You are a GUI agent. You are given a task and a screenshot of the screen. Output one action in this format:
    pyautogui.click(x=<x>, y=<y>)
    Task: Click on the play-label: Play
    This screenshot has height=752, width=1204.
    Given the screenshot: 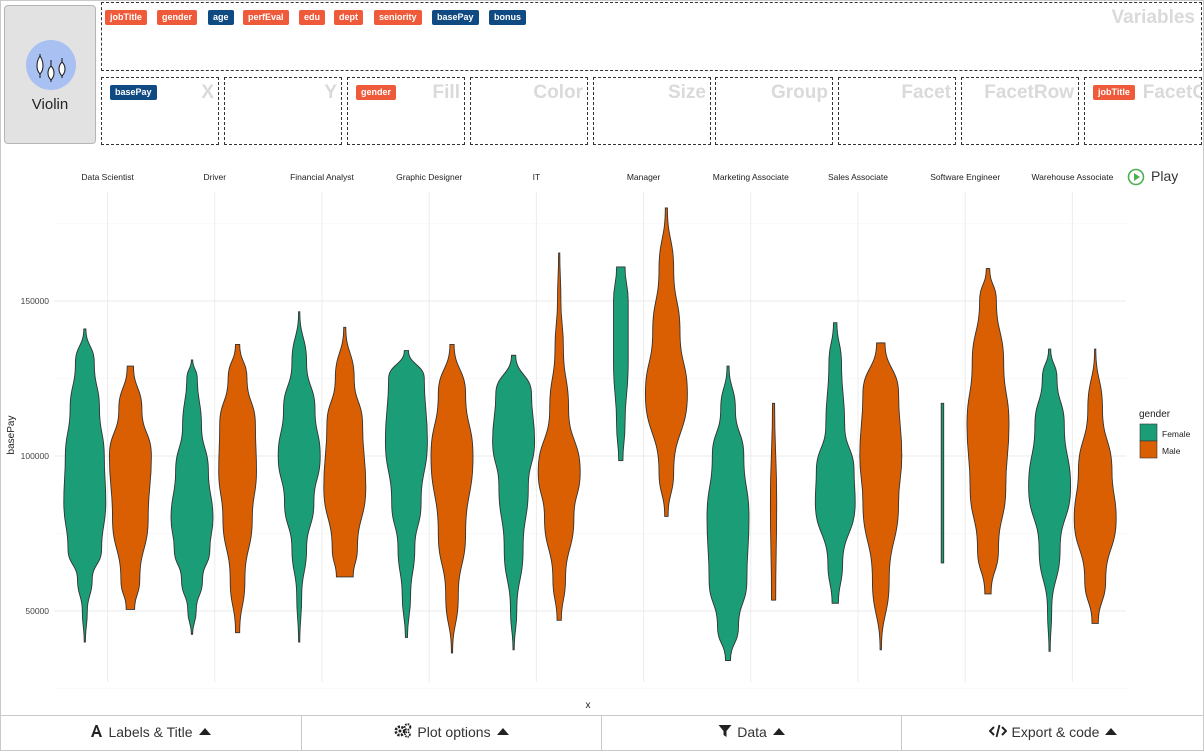 What is the action you would take?
    pyautogui.click(x=1165, y=176)
    